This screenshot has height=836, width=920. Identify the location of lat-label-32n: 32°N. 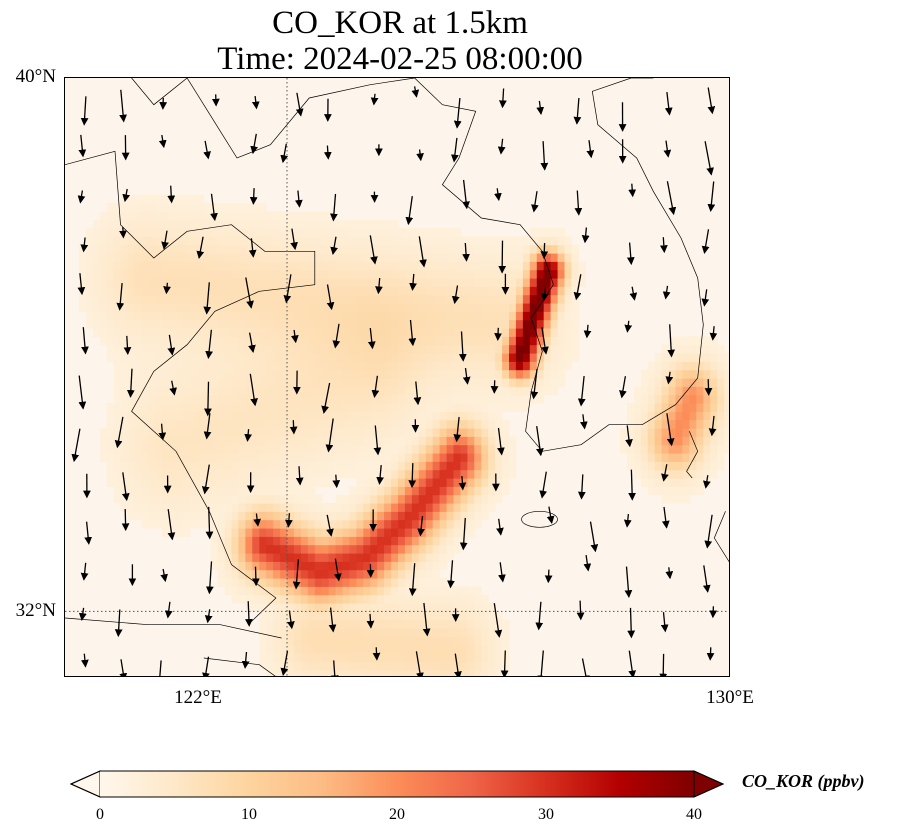
(35, 610).